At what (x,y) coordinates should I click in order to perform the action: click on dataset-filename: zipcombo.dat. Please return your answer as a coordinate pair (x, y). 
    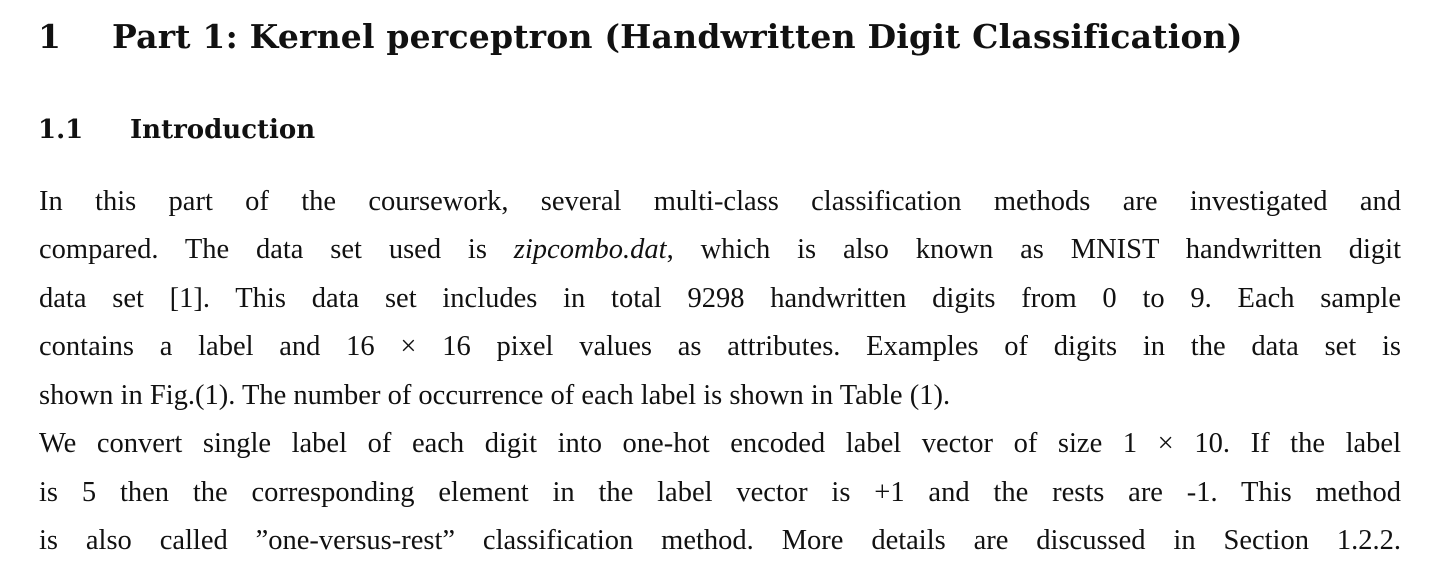
    Looking at the image, I should click on (590, 249).